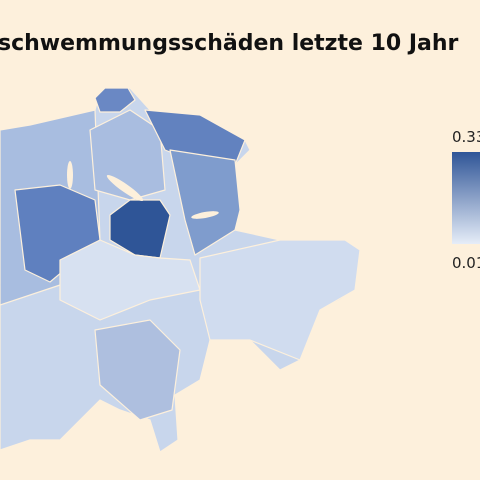 Image resolution: width=480 pixels, height=480 pixels. What do you see at coordinates (466, 137) in the screenshot?
I see `legend-max-label: 0.33` at bounding box center [466, 137].